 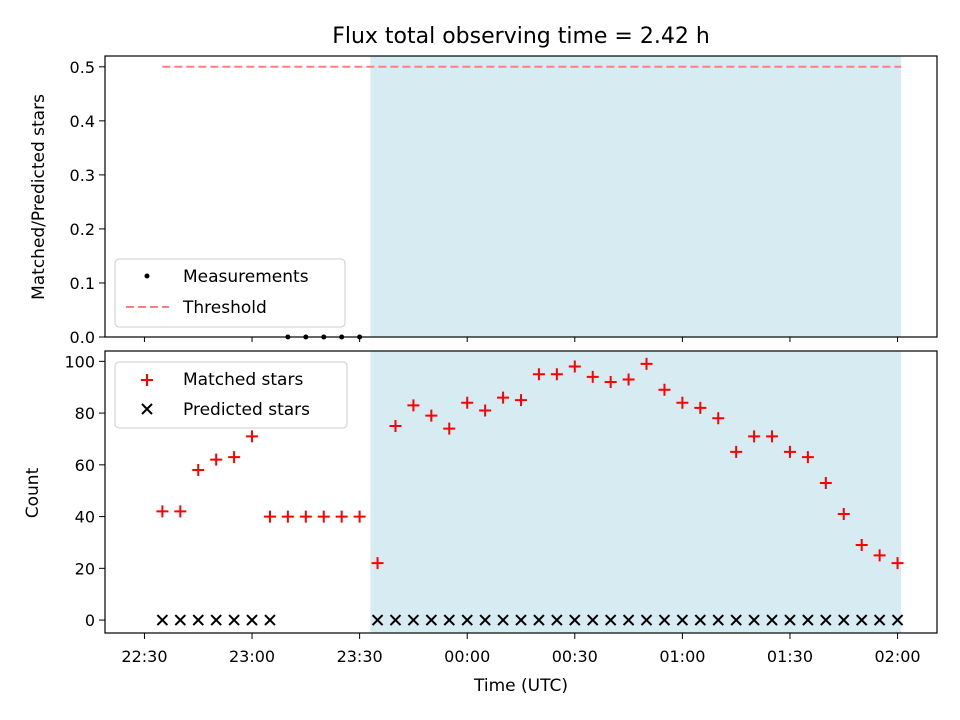 What do you see at coordinates (224, 308) in the screenshot?
I see `legend-threshold-label: Threshold` at bounding box center [224, 308].